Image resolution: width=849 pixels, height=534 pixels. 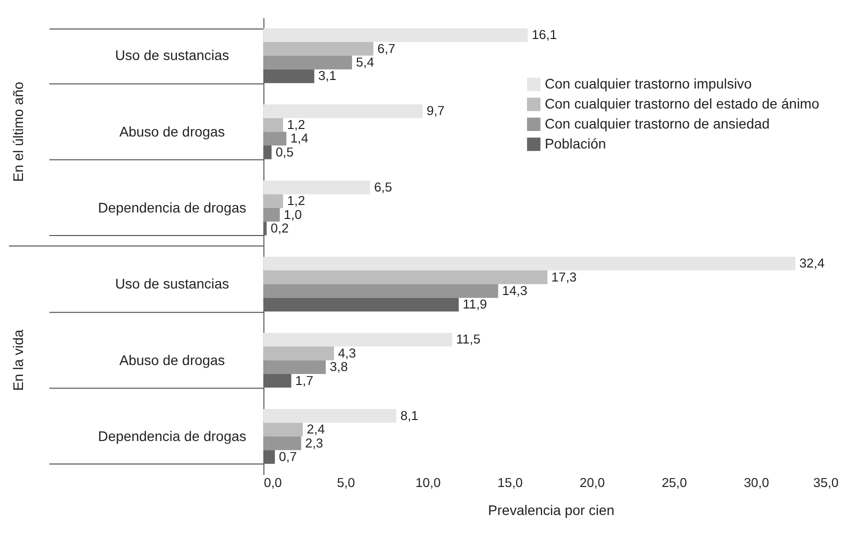 What do you see at coordinates (279, 228) in the screenshot?
I see `data-label: 0,2` at bounding box center [279, 228].